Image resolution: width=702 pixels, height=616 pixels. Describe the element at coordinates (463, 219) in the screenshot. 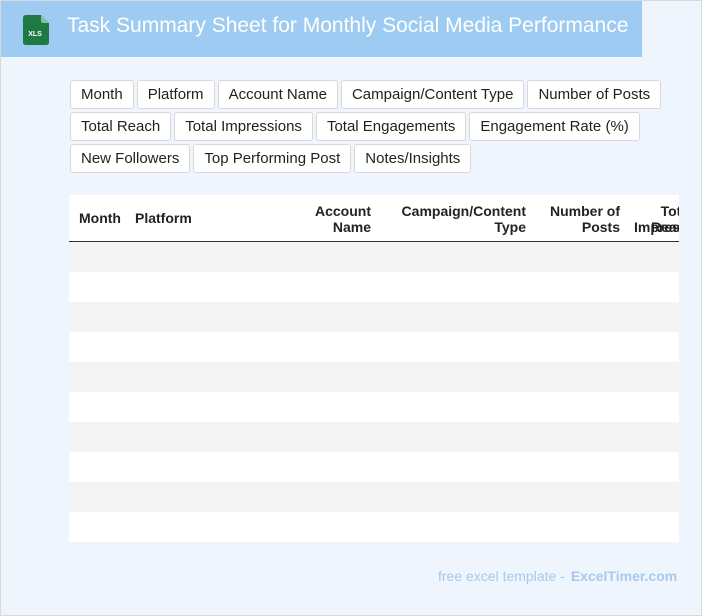

I see `column-header-campaign-content-type: Campaign/Content Type` at that location.